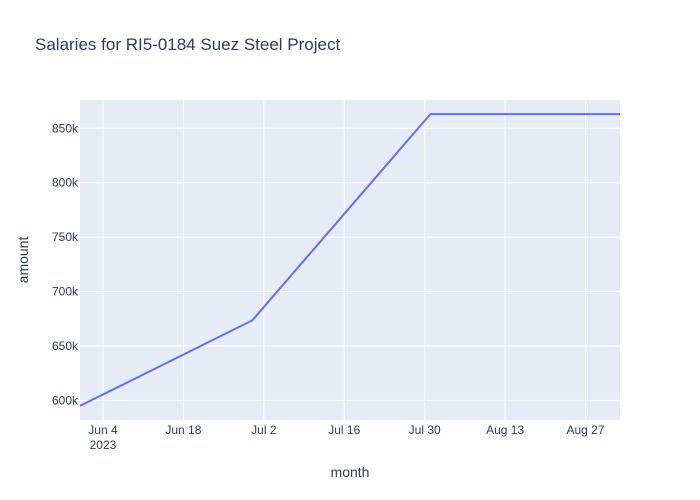 This screenshot has width=700, height=500. Describe the element at coordinates (65, 237) in the screenshot. I see `y-tick-label: 750k` at that location.